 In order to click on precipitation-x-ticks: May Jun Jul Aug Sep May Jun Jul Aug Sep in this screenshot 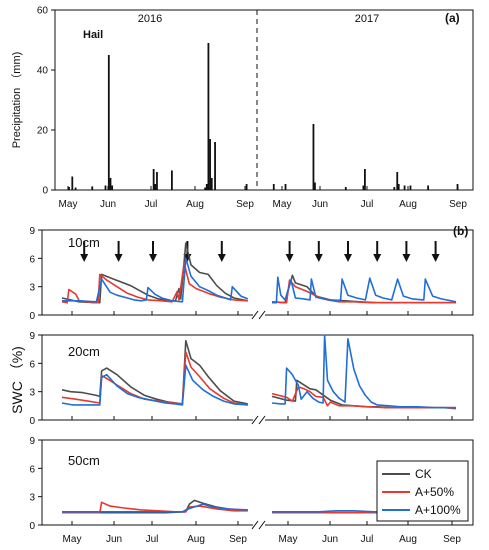, I will do `click(263, 198)`.